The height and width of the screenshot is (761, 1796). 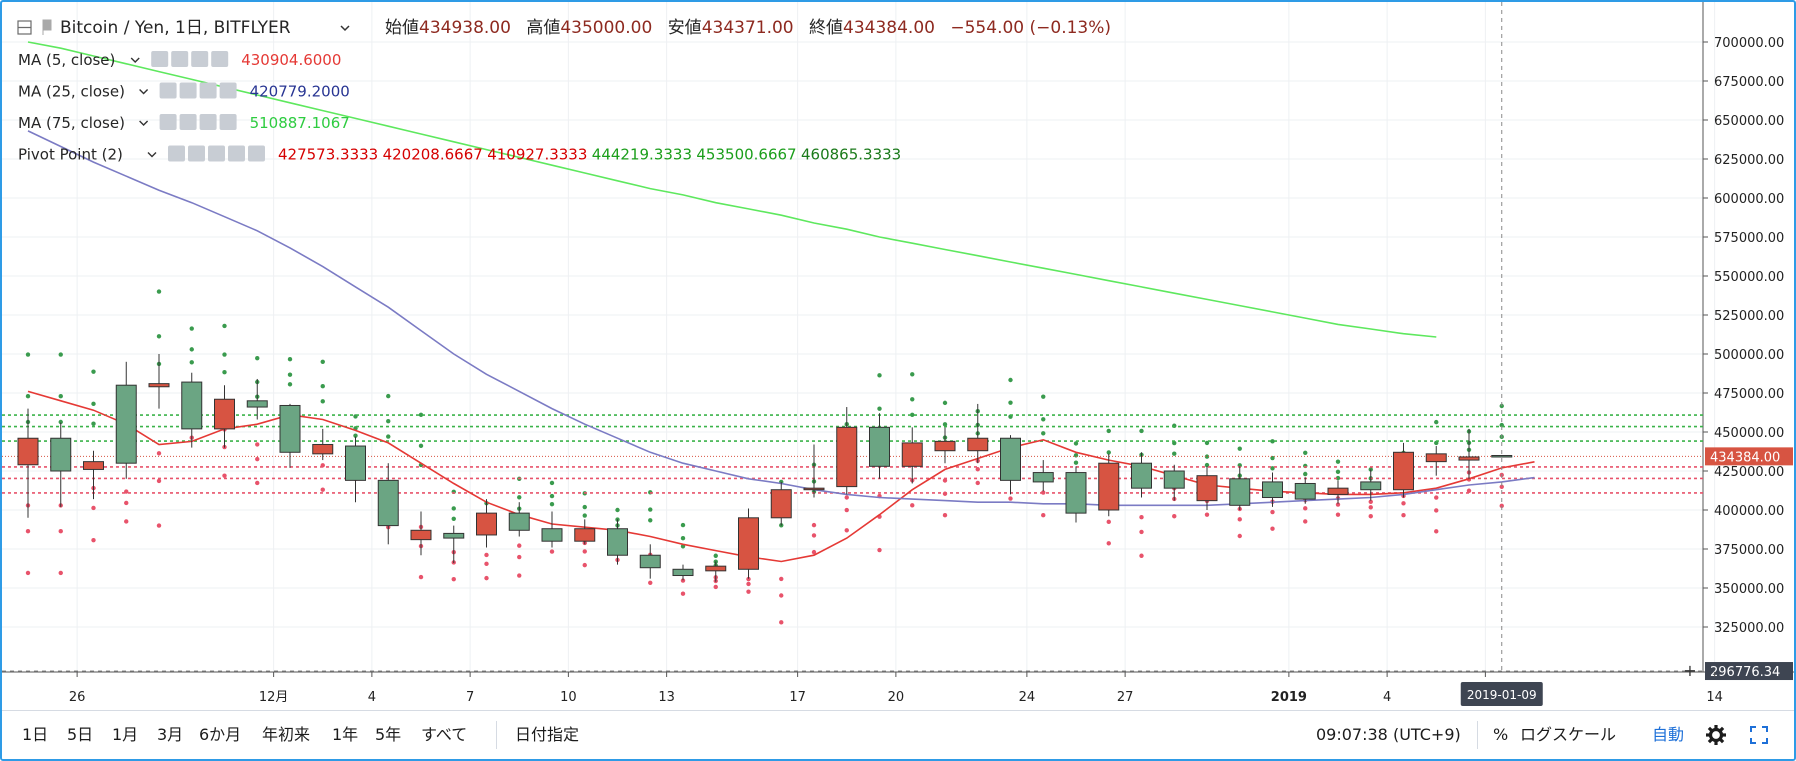 What do you see at coordinates (175, 28) in the screenshot?
I see `symbol-title: Bitcoin / Yen, 1日, BITFLYER` at bounding box center [175, 28].